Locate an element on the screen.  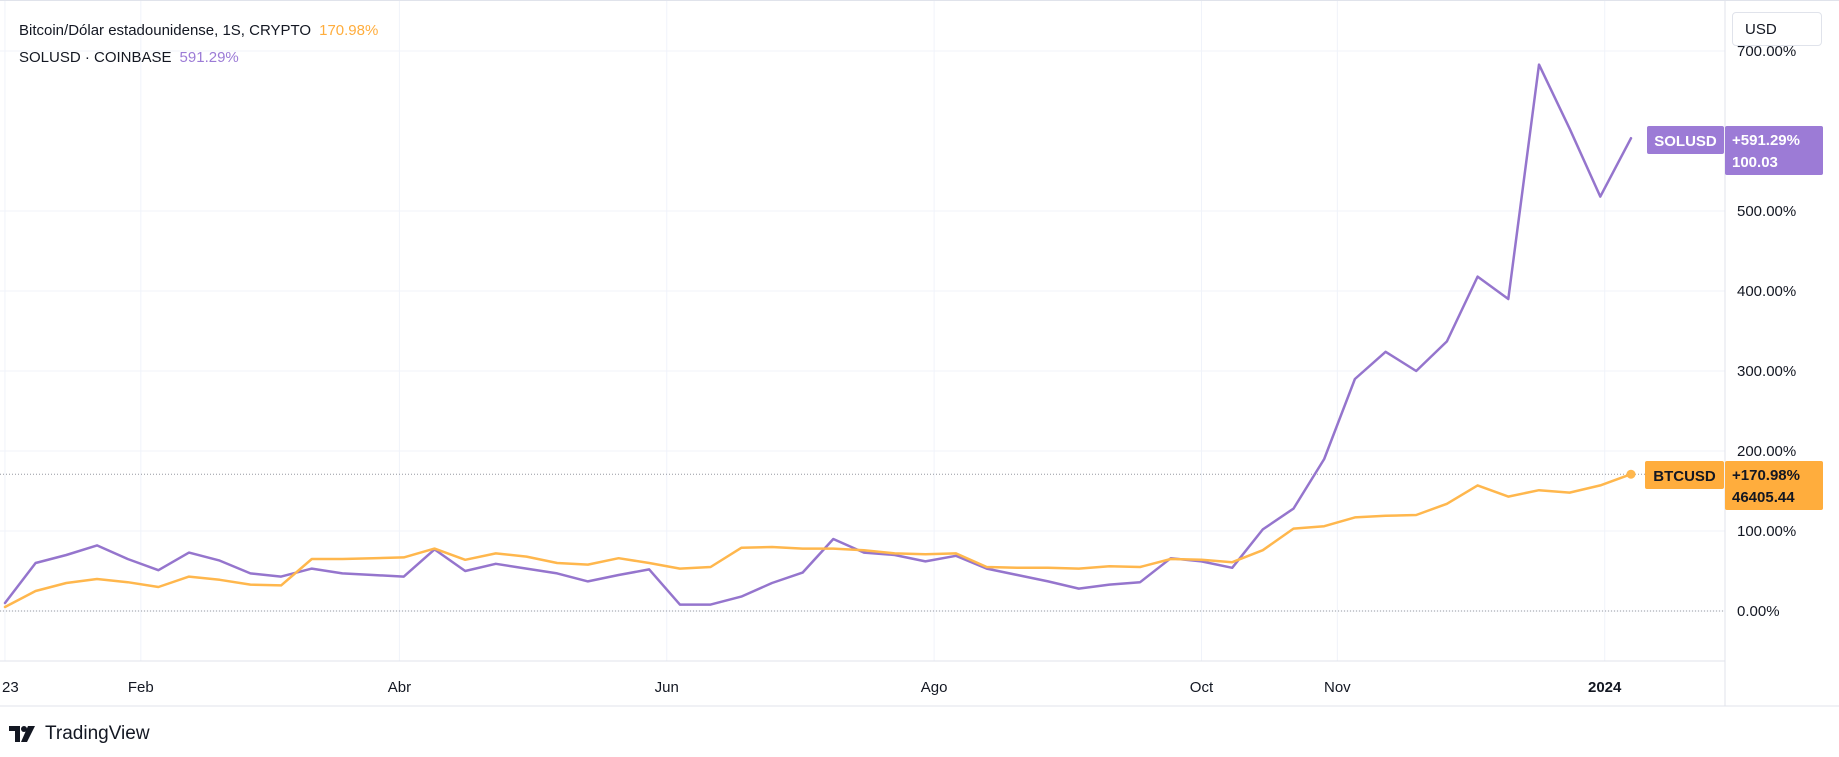
legend-sol-label: SOLUSD · COINBASE is located at coordinates (95, 57).